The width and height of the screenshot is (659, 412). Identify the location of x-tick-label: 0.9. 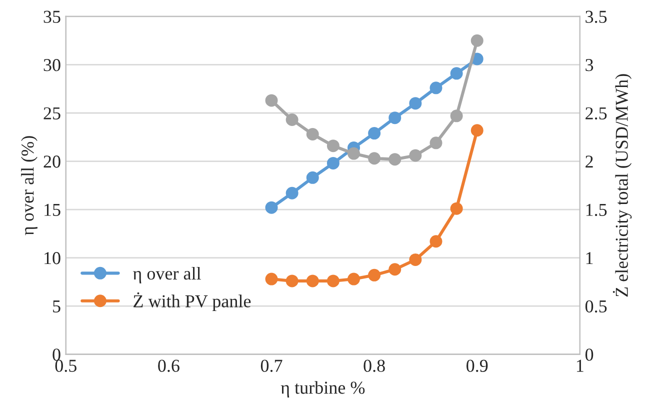
(477, 366).